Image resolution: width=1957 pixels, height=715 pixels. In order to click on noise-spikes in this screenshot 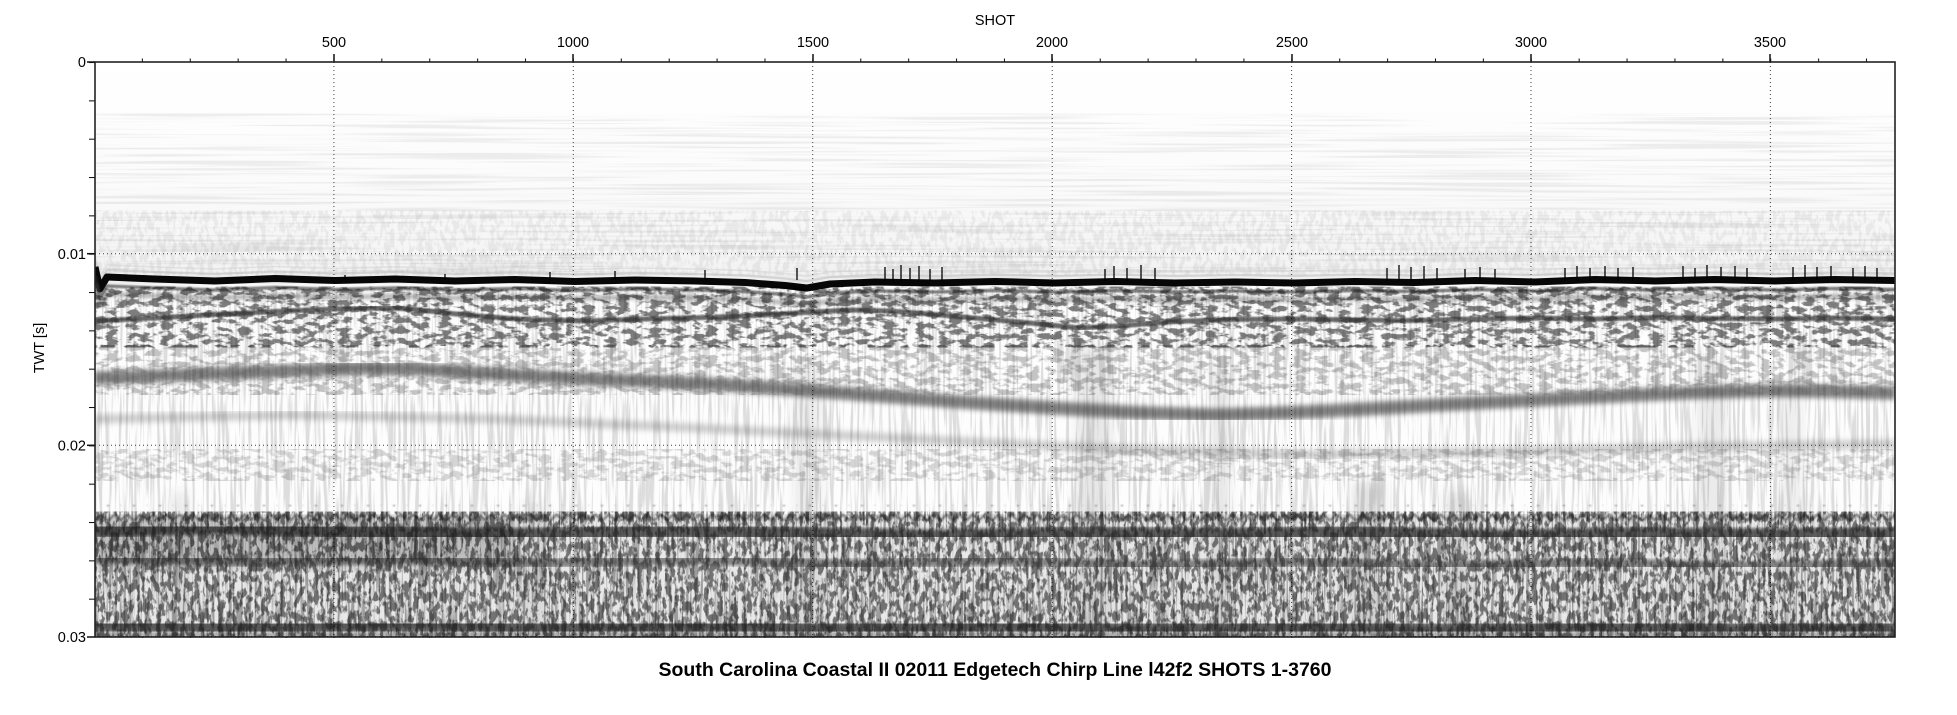, I will do `click(1111, 273)`.